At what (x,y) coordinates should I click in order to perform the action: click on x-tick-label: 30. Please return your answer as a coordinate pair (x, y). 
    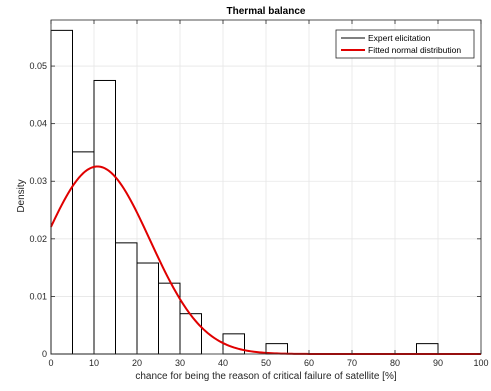
    Looking at the image, I should click on (180, 363).